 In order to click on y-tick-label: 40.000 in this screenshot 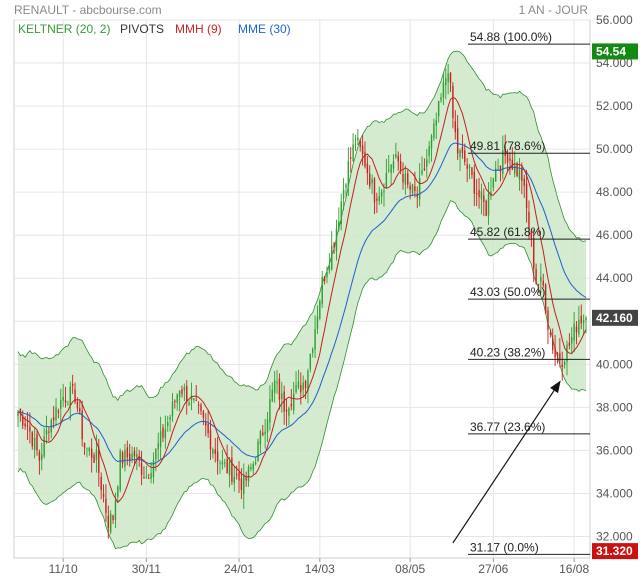, I will do `click(614, 364)`.